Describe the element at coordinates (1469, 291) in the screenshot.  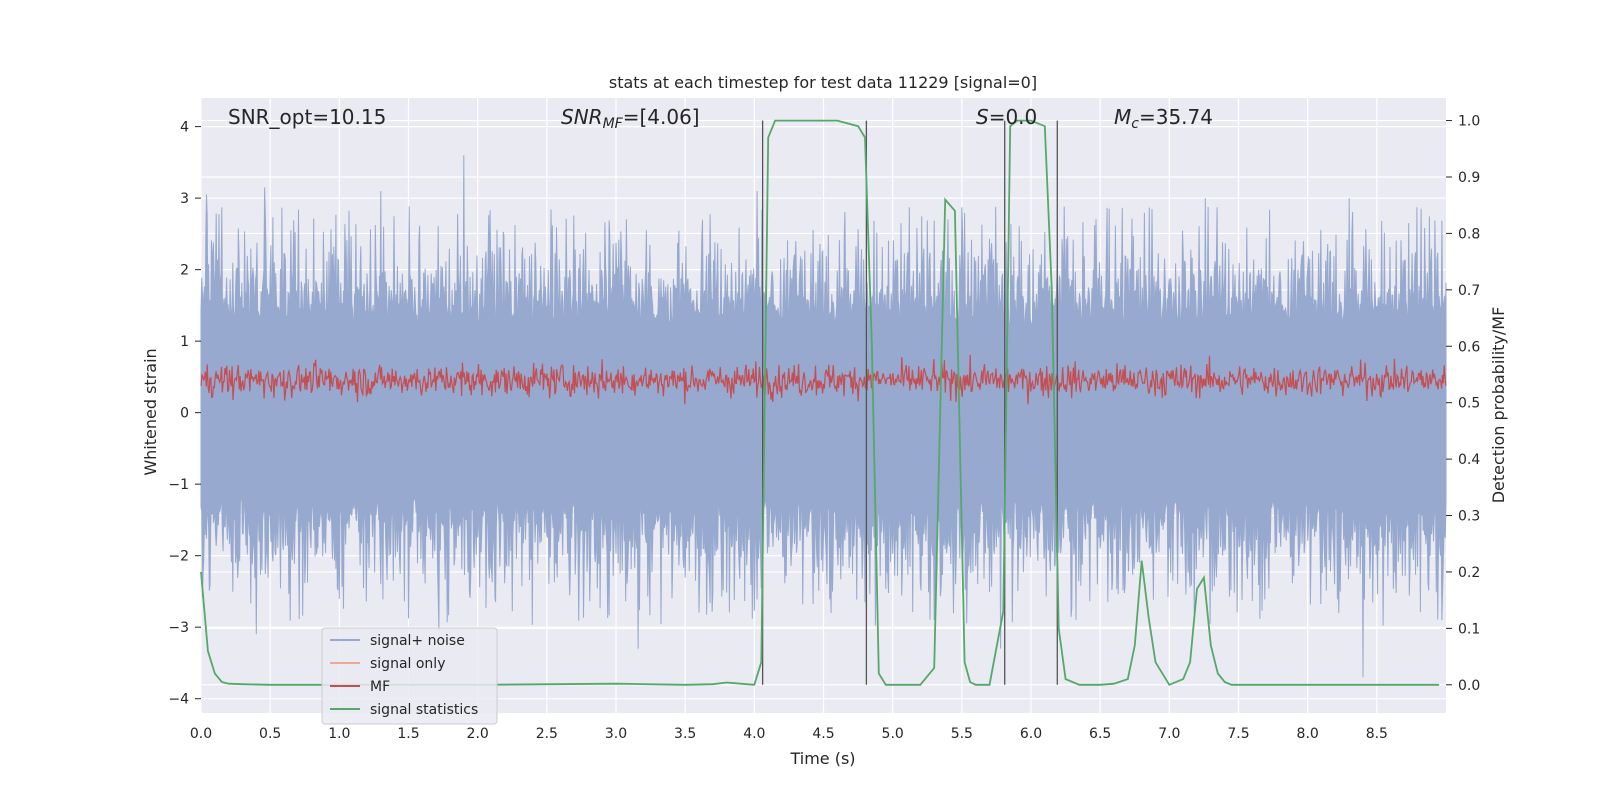
I see `y-right-tick-label: 0.7` at that location.